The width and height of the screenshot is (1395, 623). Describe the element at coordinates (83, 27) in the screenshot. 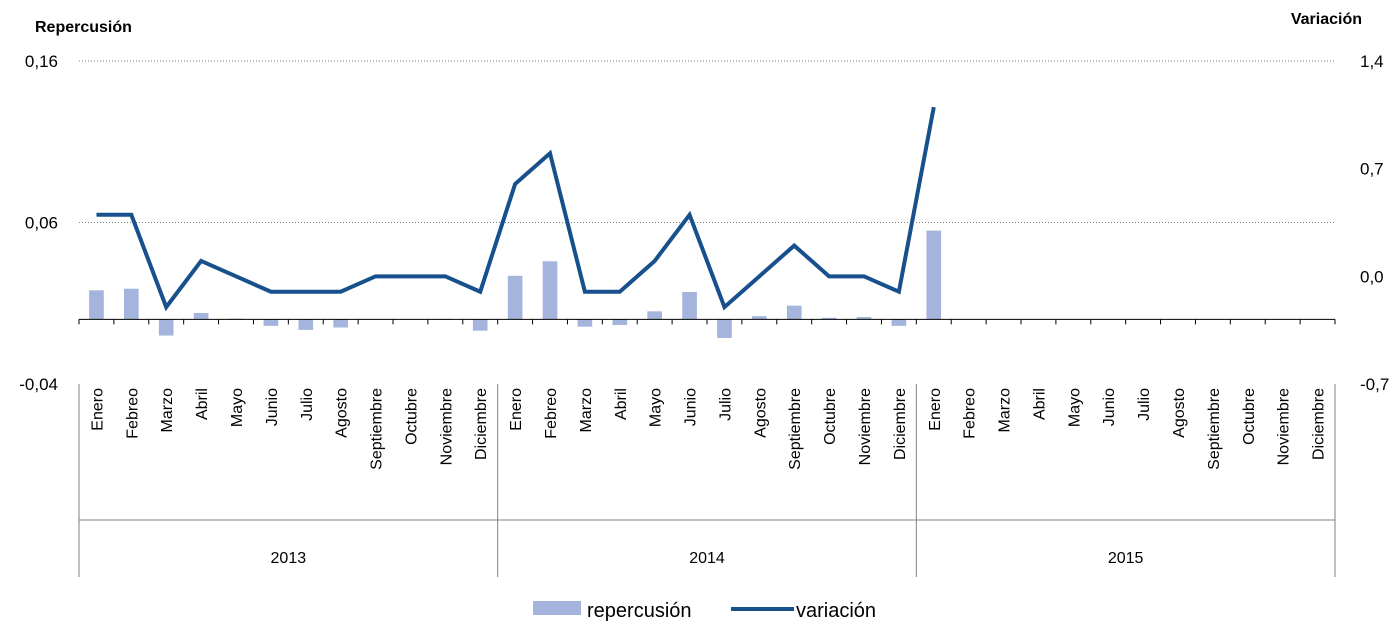

I see `left-axis-title: Repercusión` at that location.